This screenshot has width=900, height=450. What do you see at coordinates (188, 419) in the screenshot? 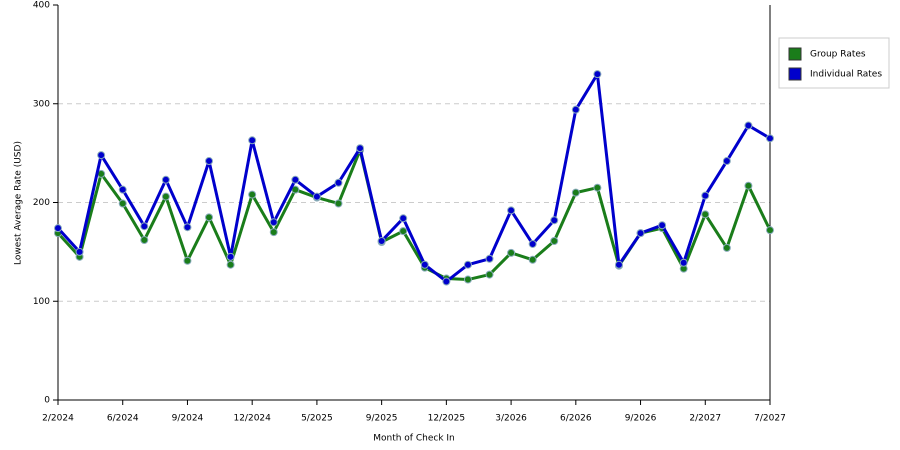
I see `x-tick-label: 9/2024` at bounding box center [188, 419].